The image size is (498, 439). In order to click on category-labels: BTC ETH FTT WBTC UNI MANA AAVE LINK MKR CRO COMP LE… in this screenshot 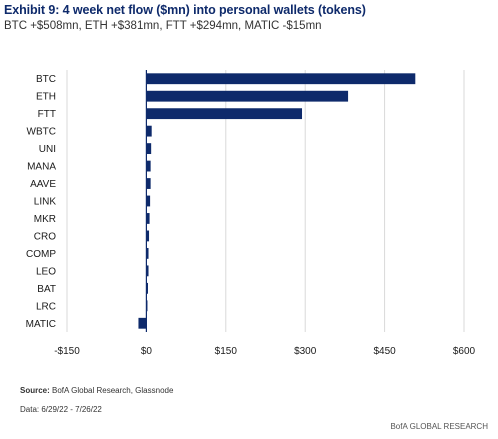, I will do `click(41, 202)`.